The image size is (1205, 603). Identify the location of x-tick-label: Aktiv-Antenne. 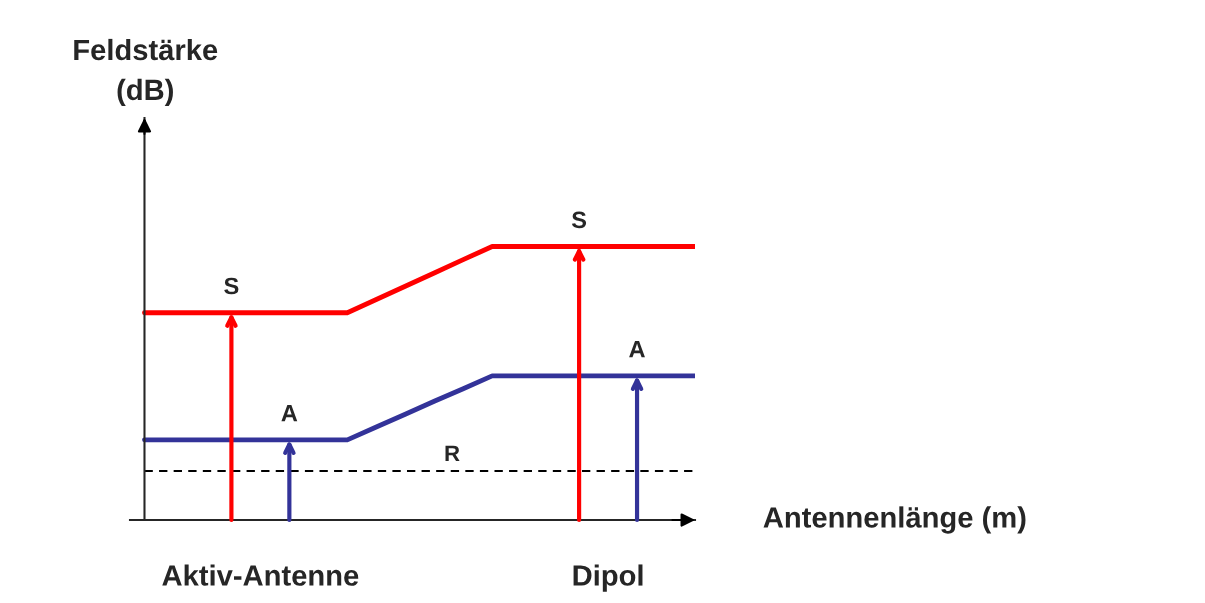
(260, 575).